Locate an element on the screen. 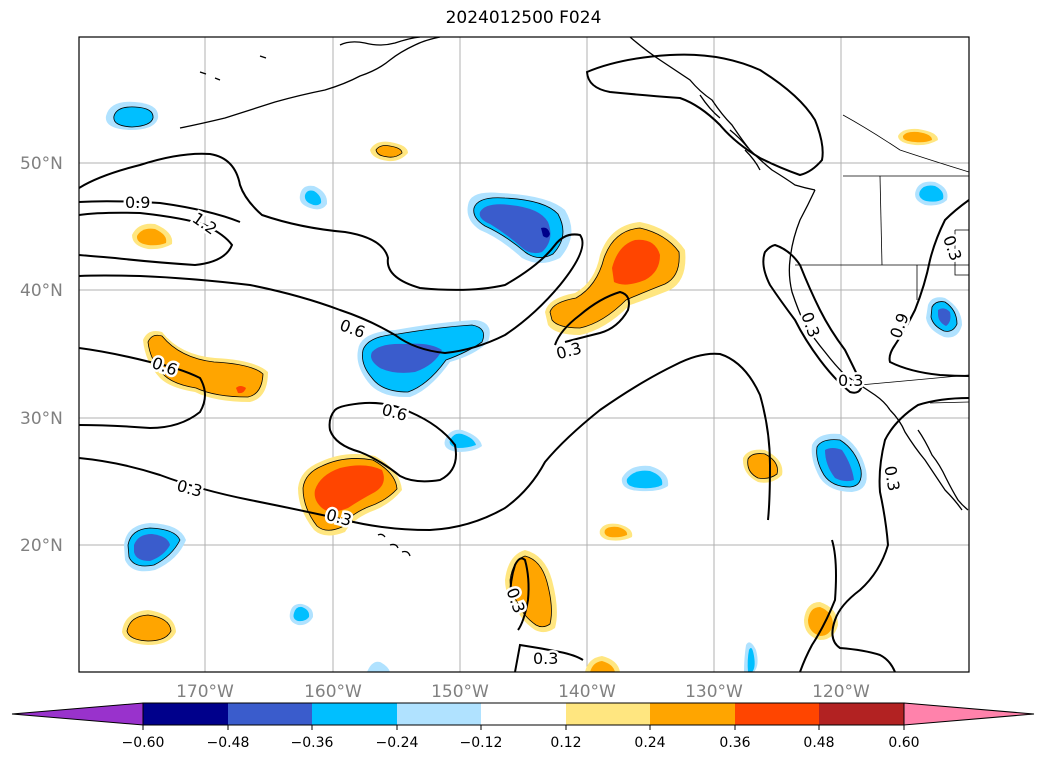 The image size is (1047, 765). colorbar-tick-label: −0.12 is located at coordinates (481, 743).